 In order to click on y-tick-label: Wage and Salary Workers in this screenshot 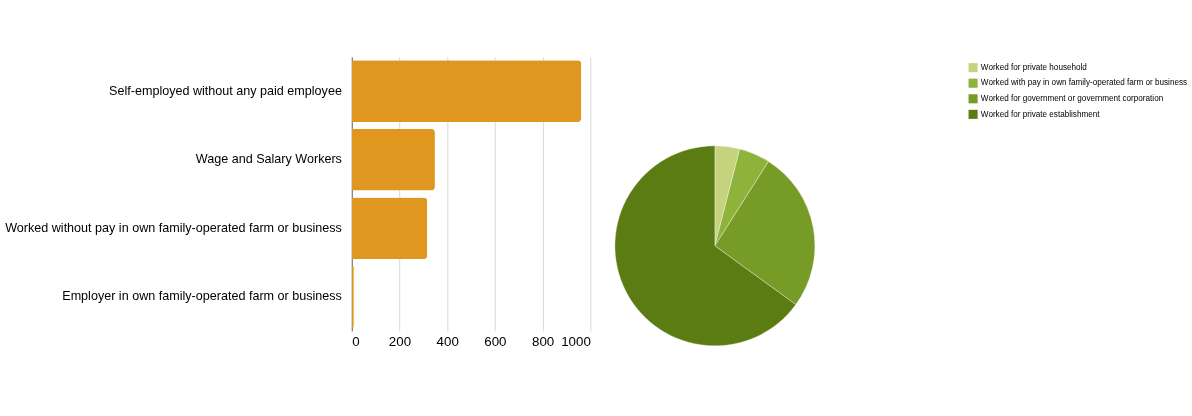, I will do `click(268, 159)`.